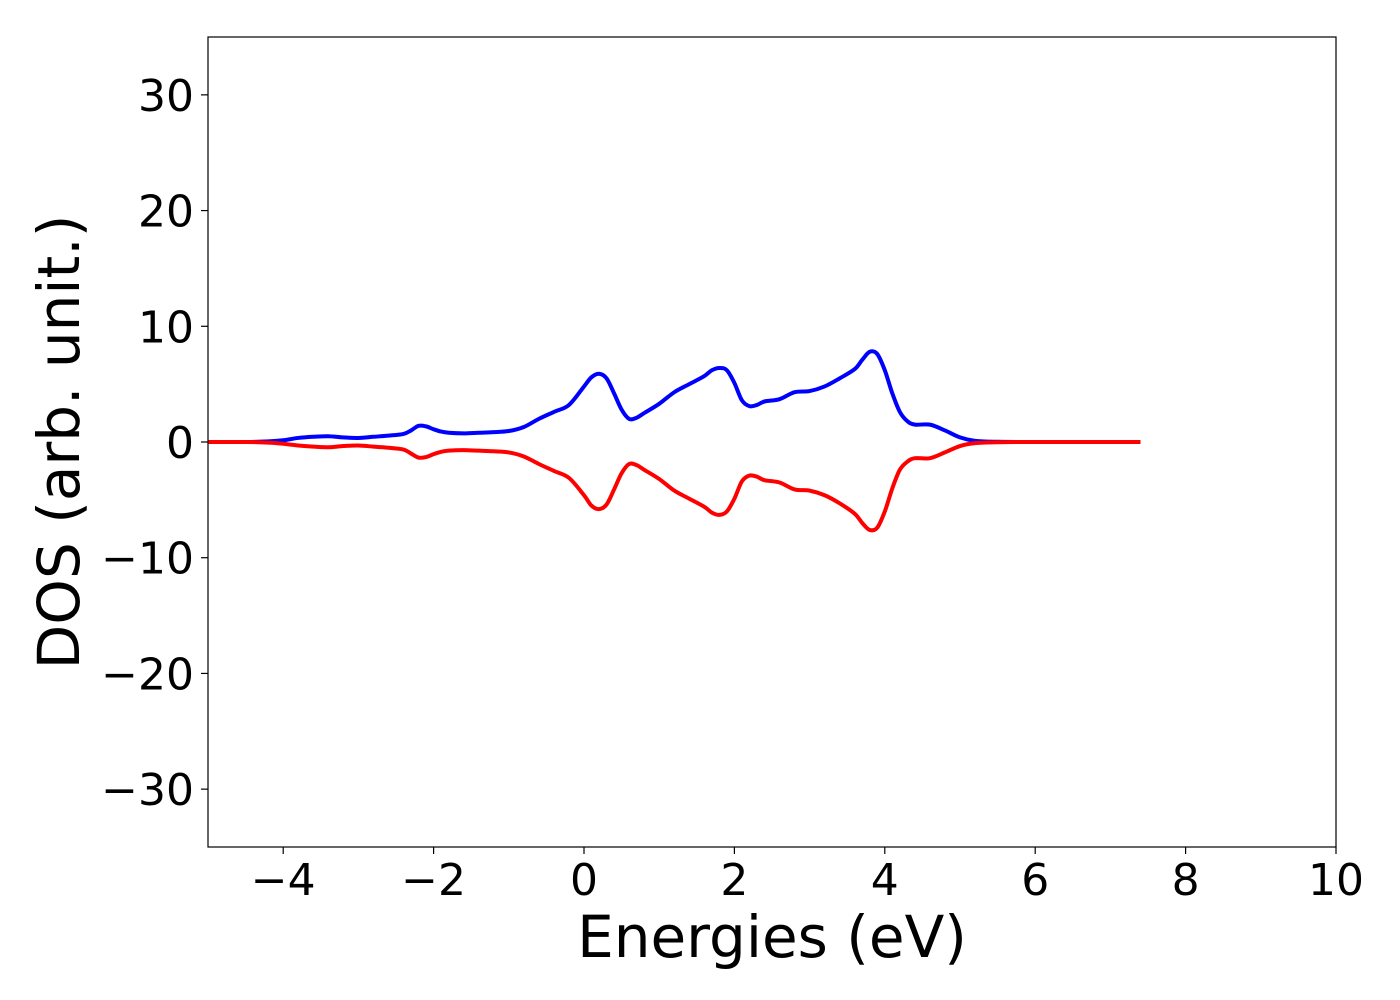  Describe the element at coordinates (584, 880) in the screenshot. I see `x-tick-label: 0` at that location.